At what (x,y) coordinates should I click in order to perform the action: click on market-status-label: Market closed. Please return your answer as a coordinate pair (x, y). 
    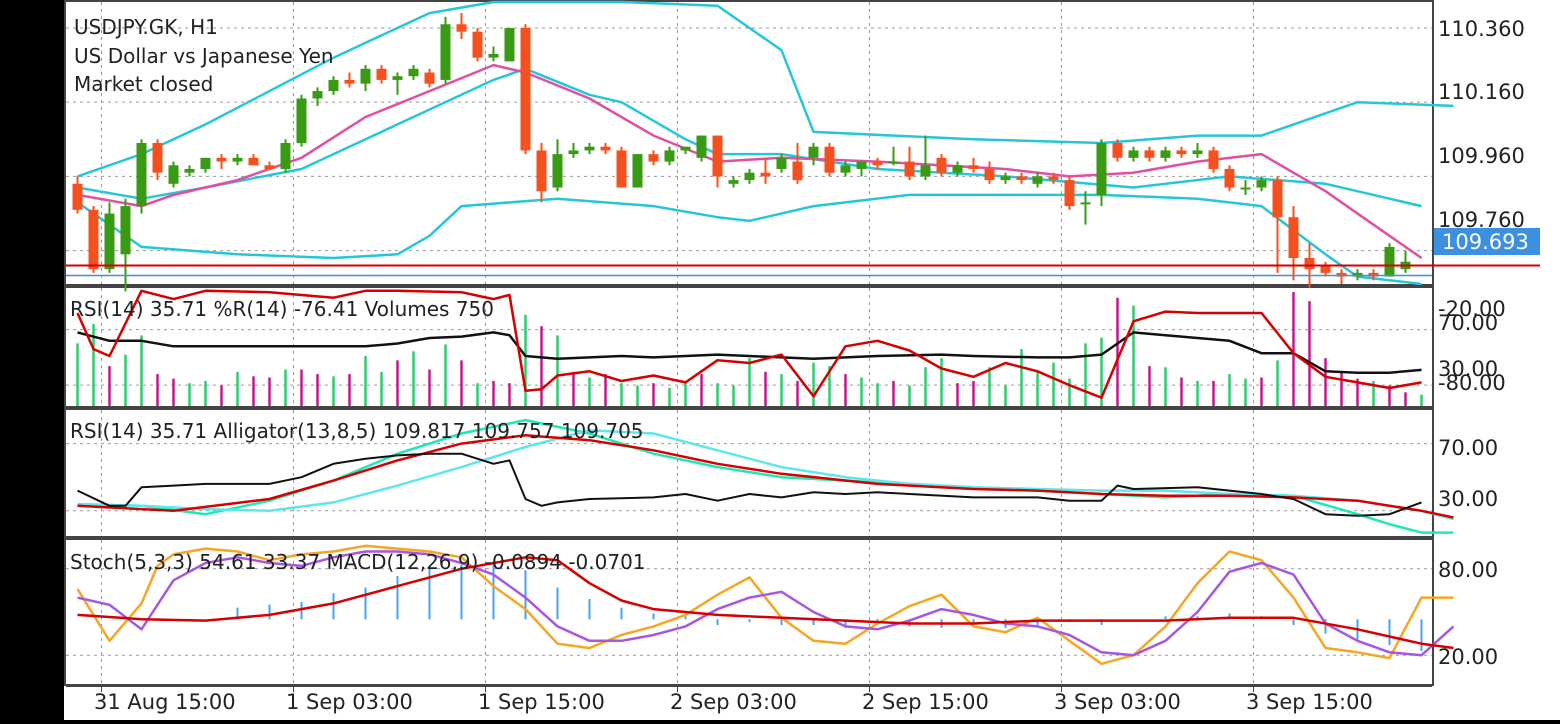
    Looking at the image, I should click on (143, 84).